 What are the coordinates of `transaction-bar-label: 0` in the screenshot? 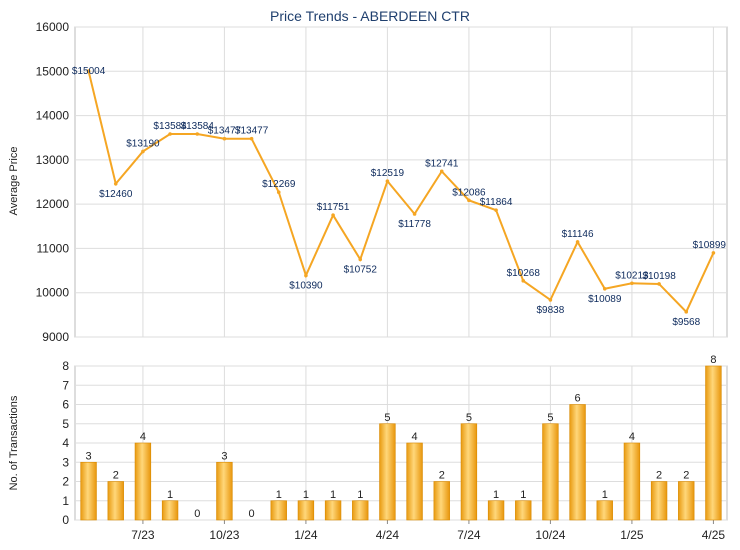 It's located at (197, 514).